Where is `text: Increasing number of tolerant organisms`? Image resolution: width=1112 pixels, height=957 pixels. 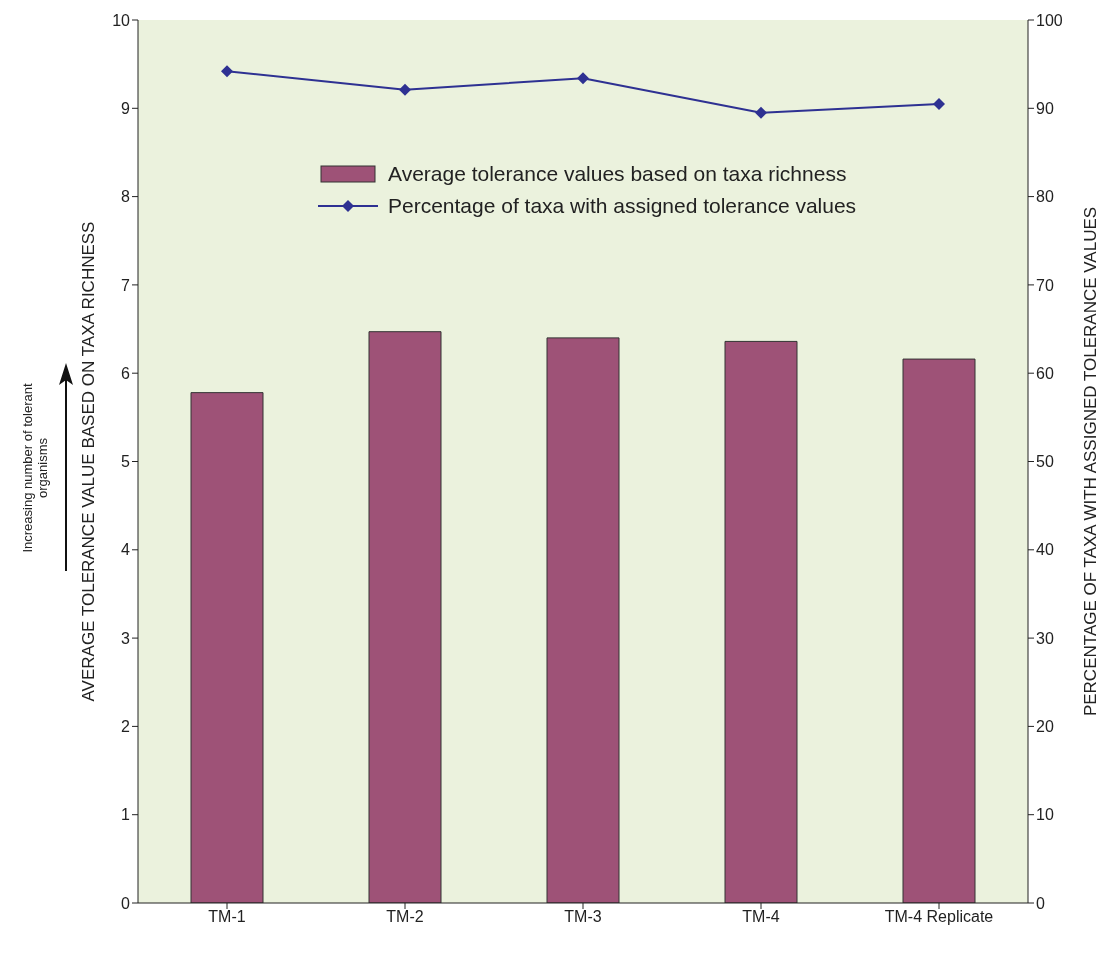 text: Increasing number of tolerant organisms is located at coordinates (35, 468).